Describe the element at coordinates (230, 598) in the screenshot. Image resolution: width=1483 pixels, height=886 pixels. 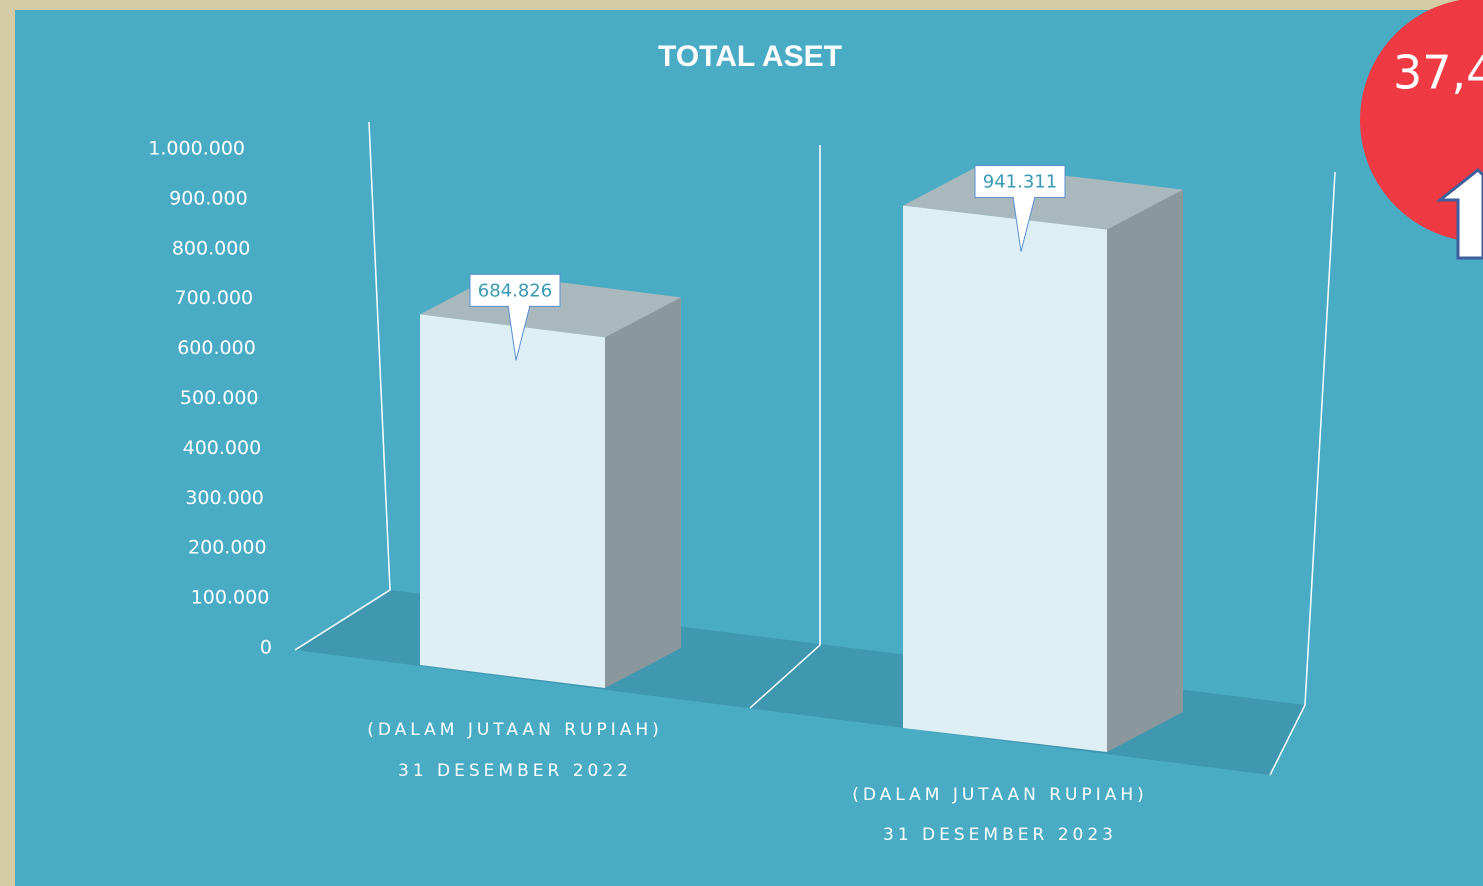
I see `y-tick-label: 100.000` at that location.